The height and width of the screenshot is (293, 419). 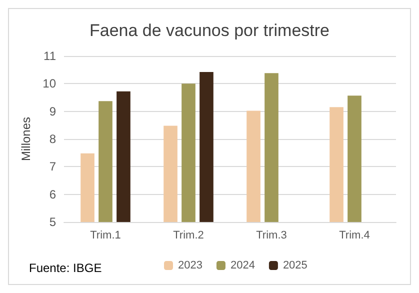 I want to click on x-tick-label: Trim.4, so click(x=354, y=236).